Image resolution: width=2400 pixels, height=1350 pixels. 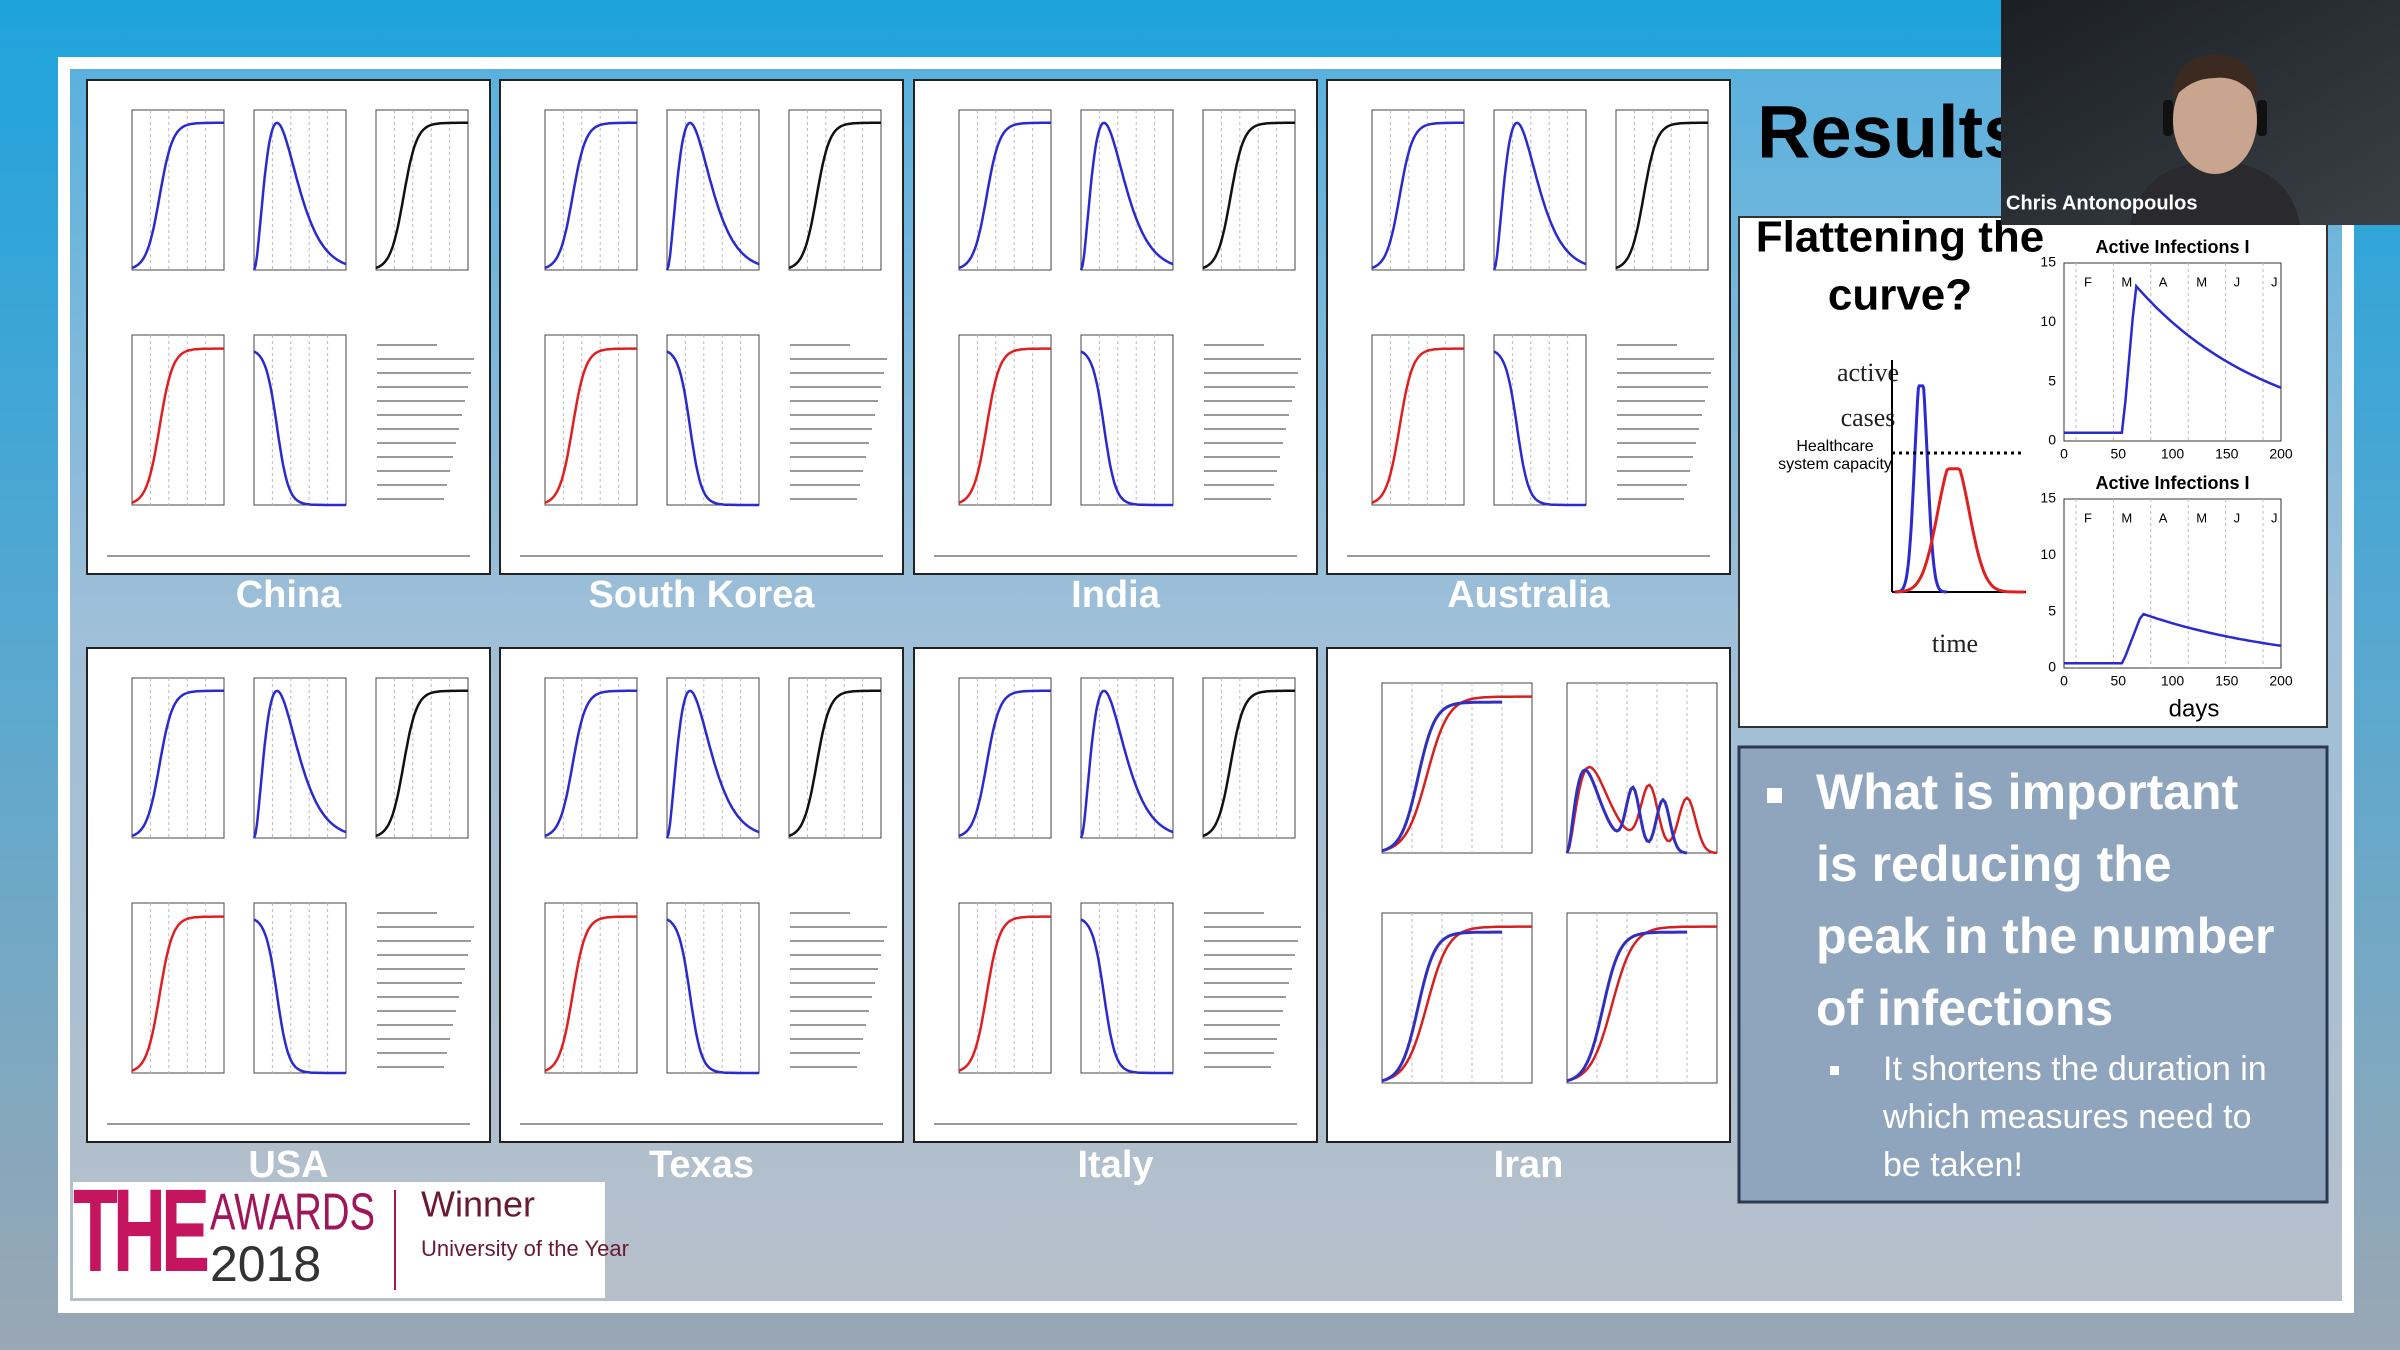 I want to click on x-tick-label: 200, so click(x=2281, y=681).